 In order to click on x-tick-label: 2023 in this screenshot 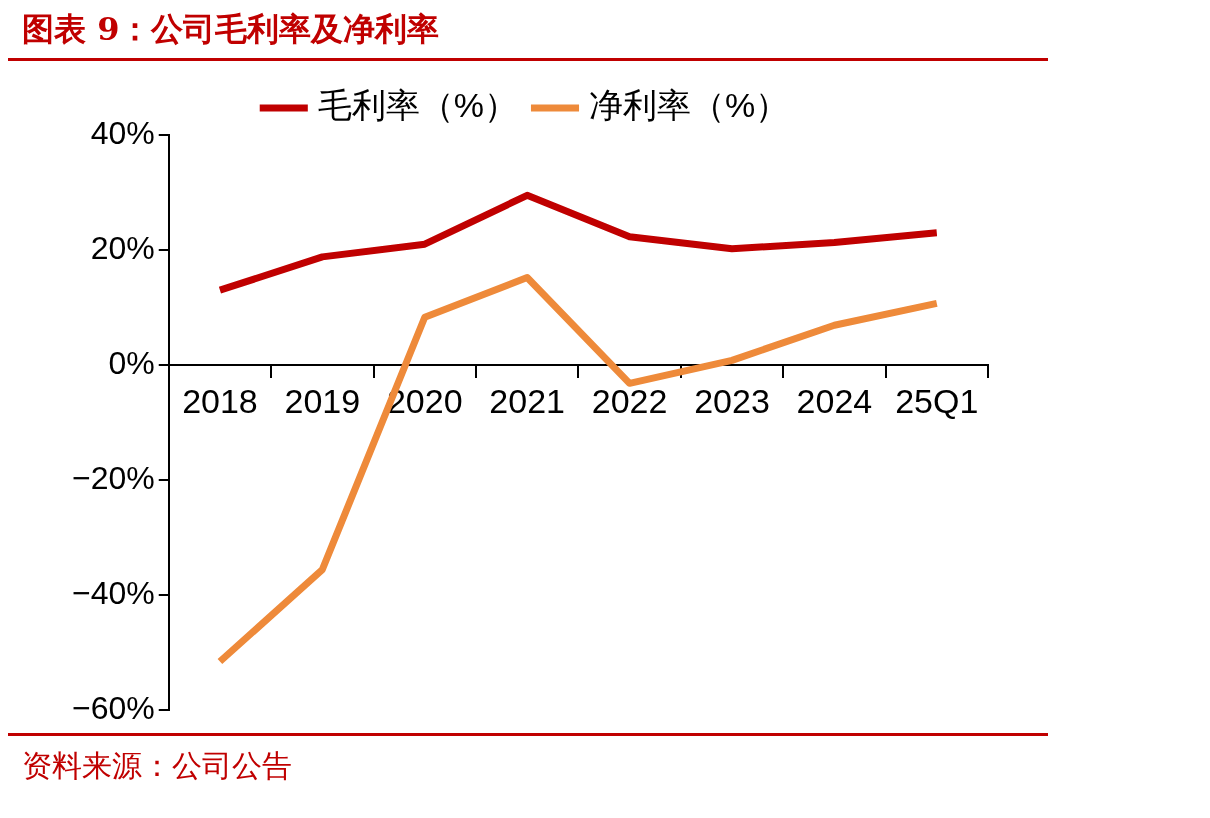, I will do `click(732, 400)`.